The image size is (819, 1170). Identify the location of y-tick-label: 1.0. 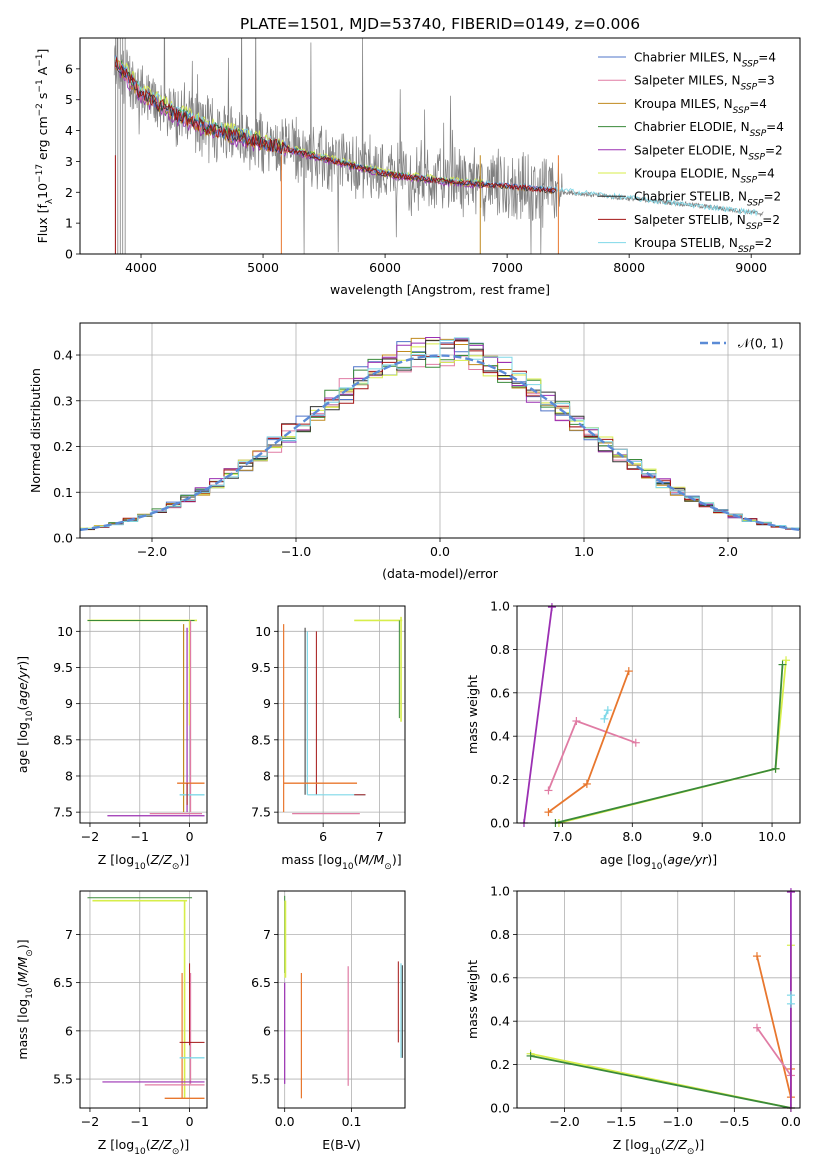
(500, 606).